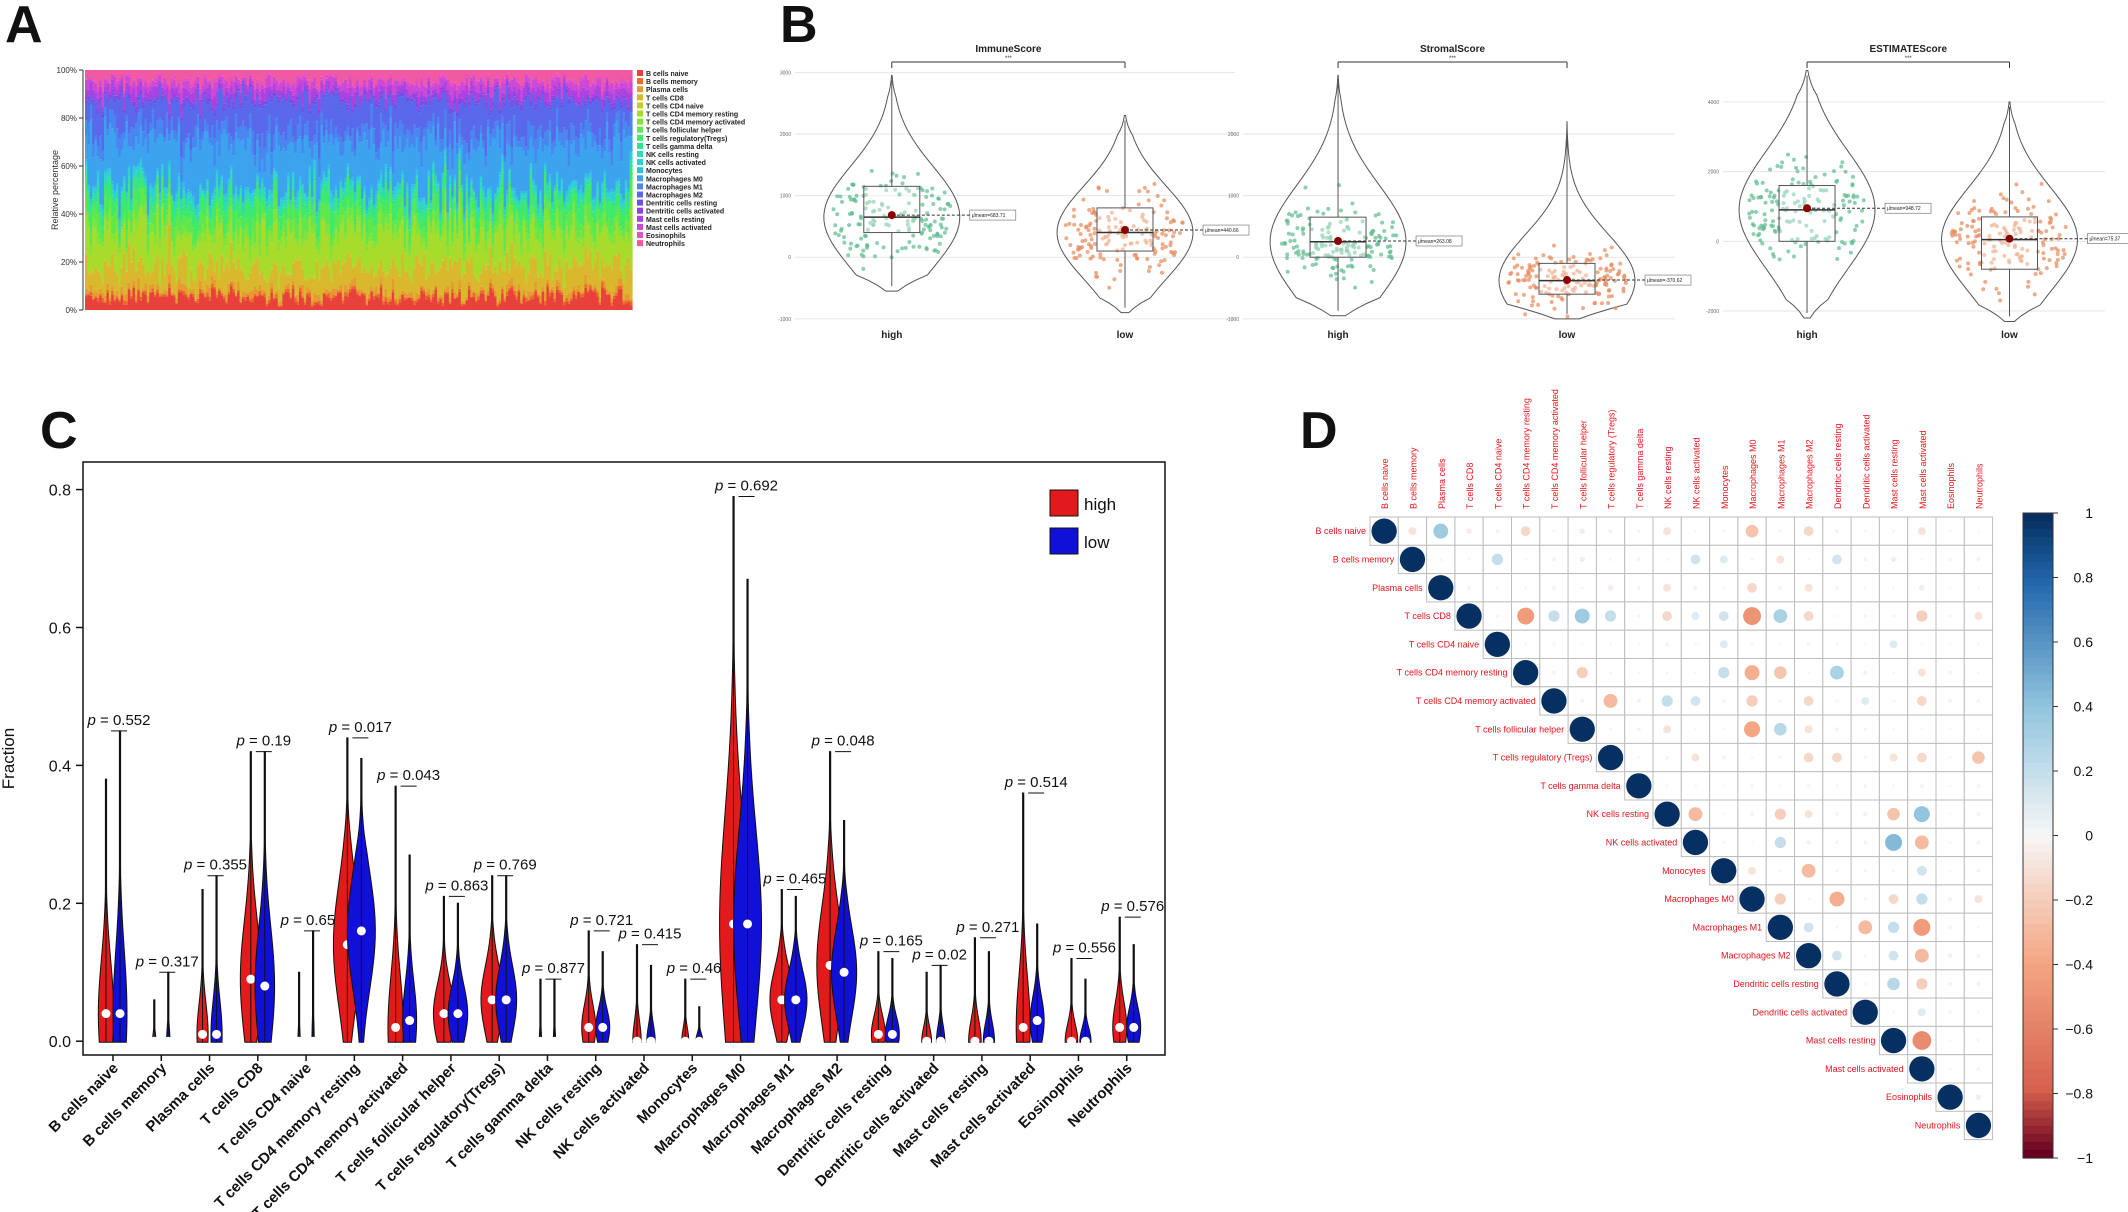 The height and width of the screenshot is (1212, 2128). I want to click on area-segment-dentritic-cells-activated, so click(125, 111).